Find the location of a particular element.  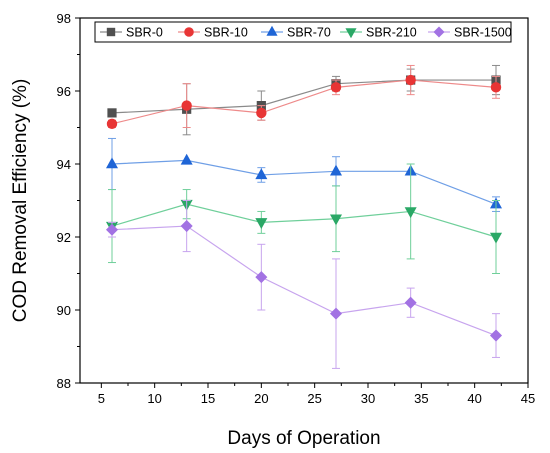

legend-label: SBR-210 is located at coordinates (391, 33).